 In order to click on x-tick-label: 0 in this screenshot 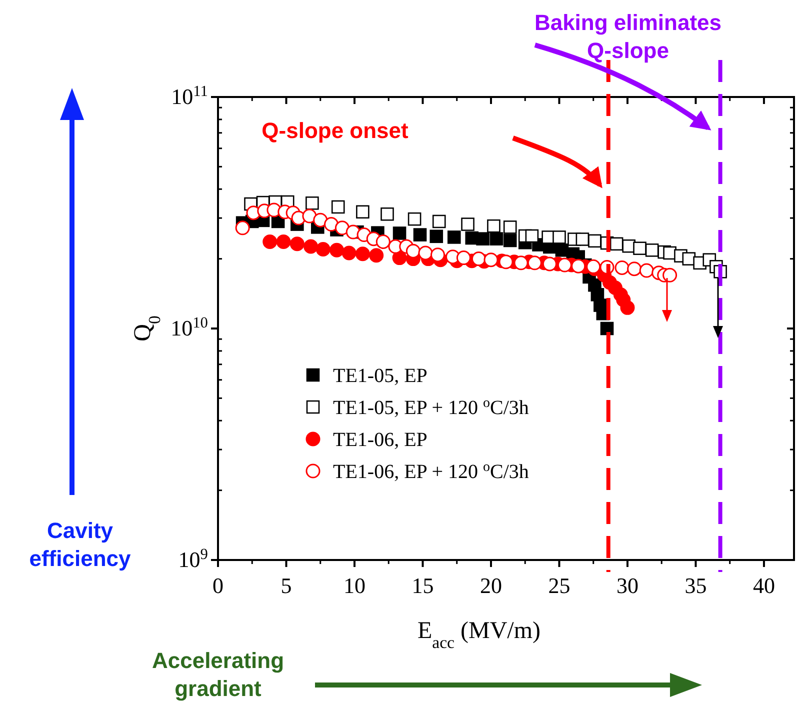, I will do `click(218, 585)`.